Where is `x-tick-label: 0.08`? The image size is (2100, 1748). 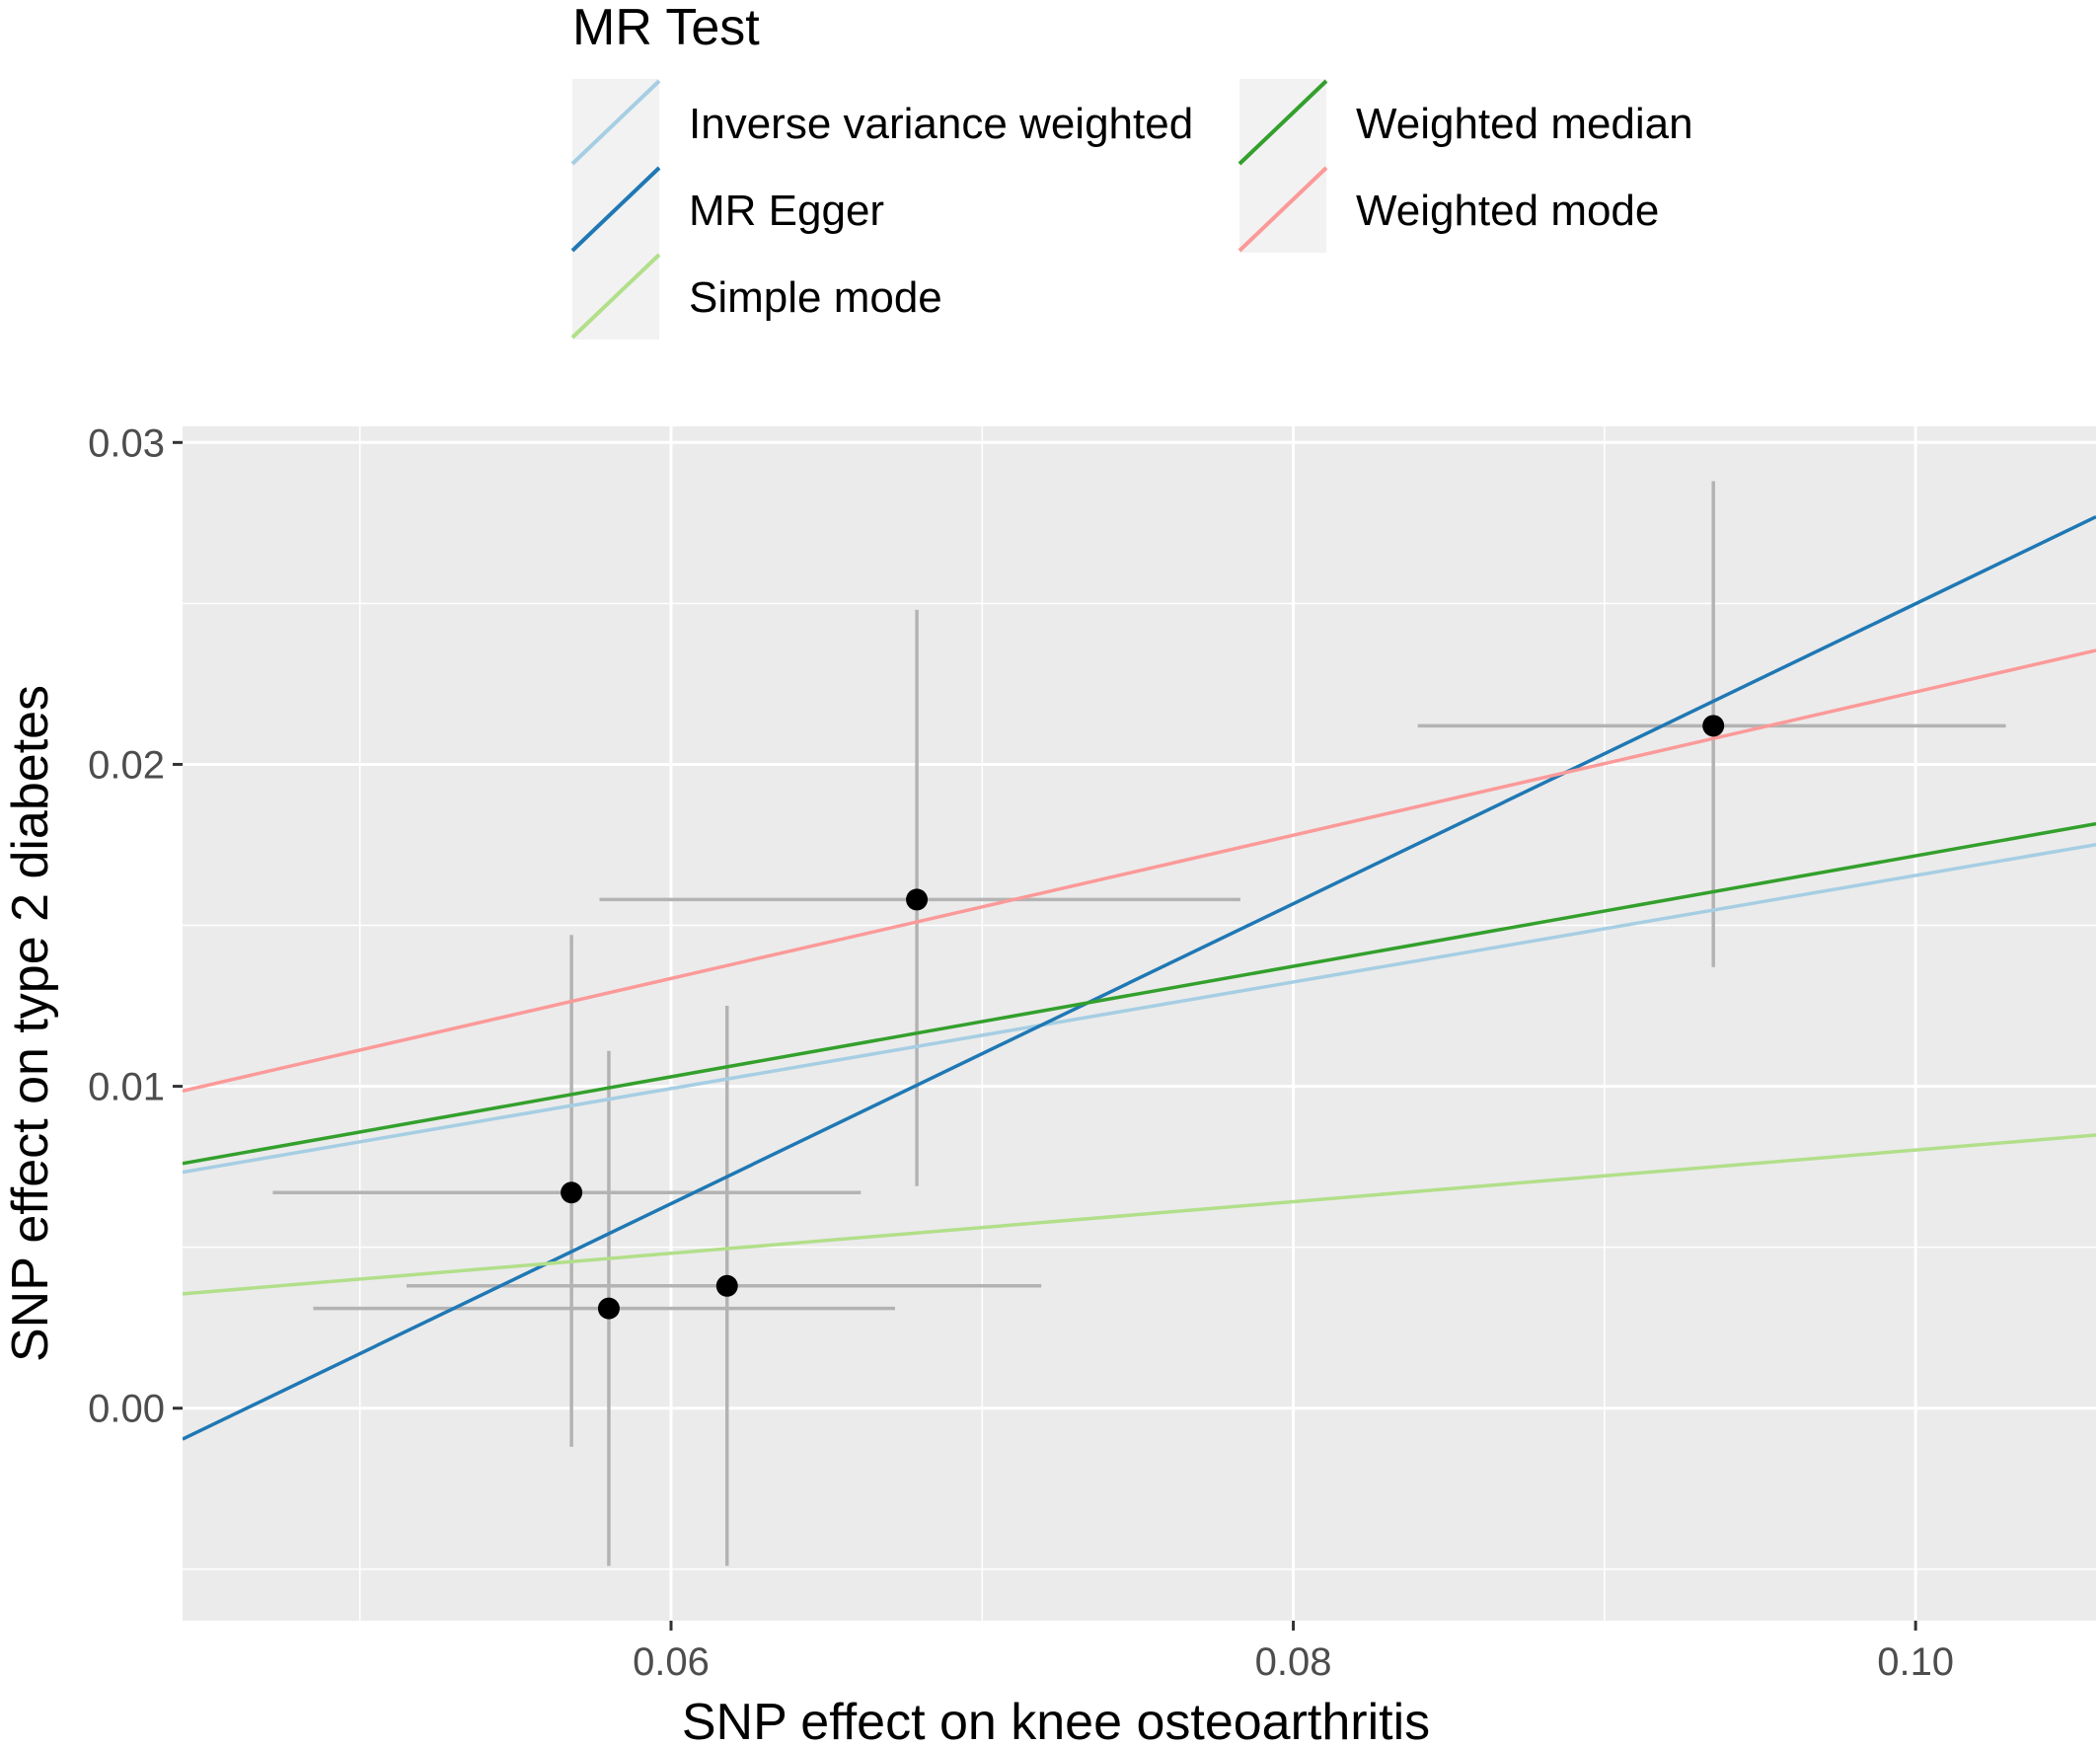 x-tick-label: 0.08 is located at coordinates (1293, 1662).